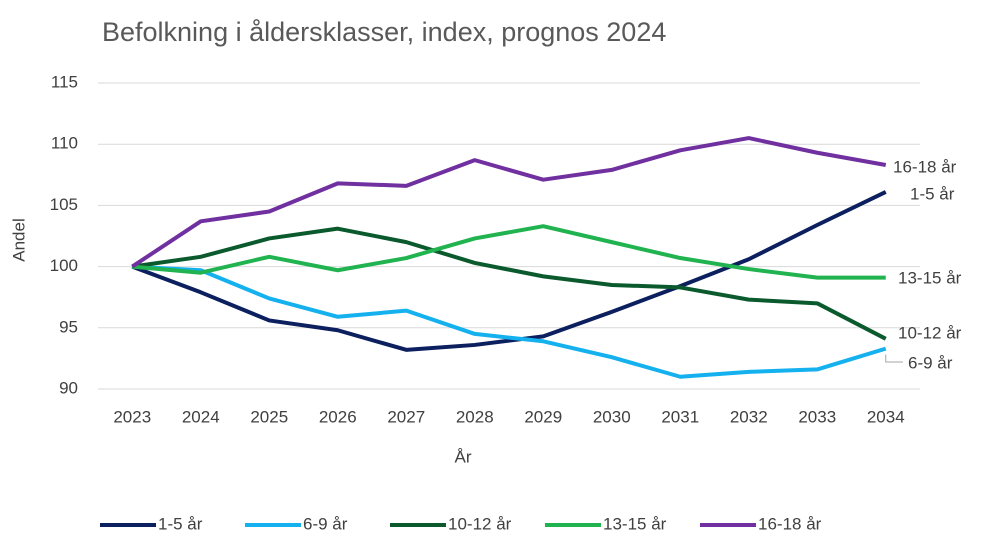  Describe the element at coordinates (894, 358) in the screenshot. I see `leader-line` at that location.